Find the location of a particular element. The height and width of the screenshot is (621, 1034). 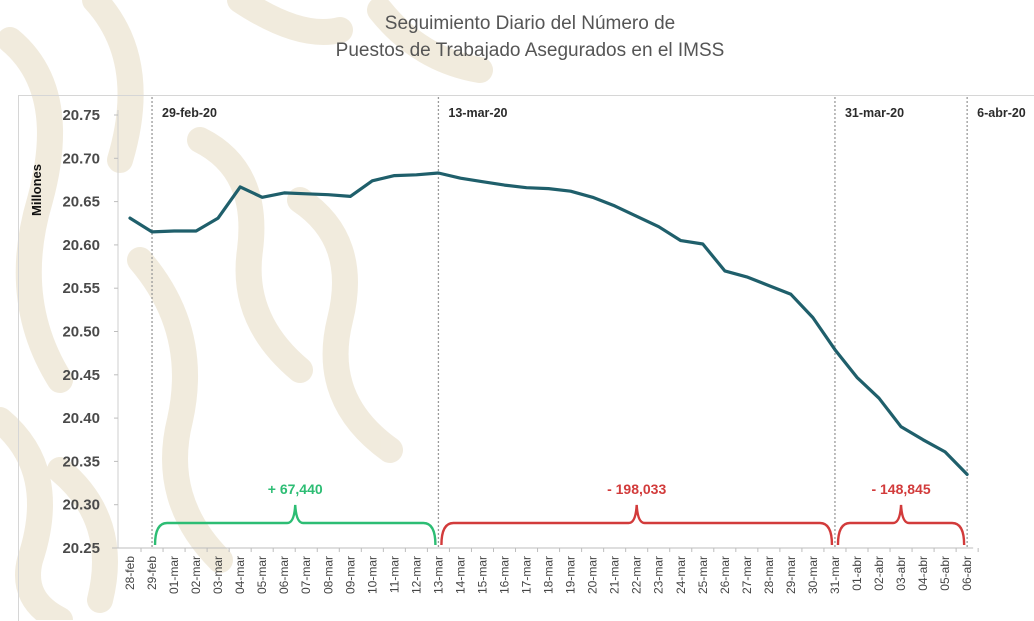

x-tick-label: 24-mar is located at coordinates (681, 575).